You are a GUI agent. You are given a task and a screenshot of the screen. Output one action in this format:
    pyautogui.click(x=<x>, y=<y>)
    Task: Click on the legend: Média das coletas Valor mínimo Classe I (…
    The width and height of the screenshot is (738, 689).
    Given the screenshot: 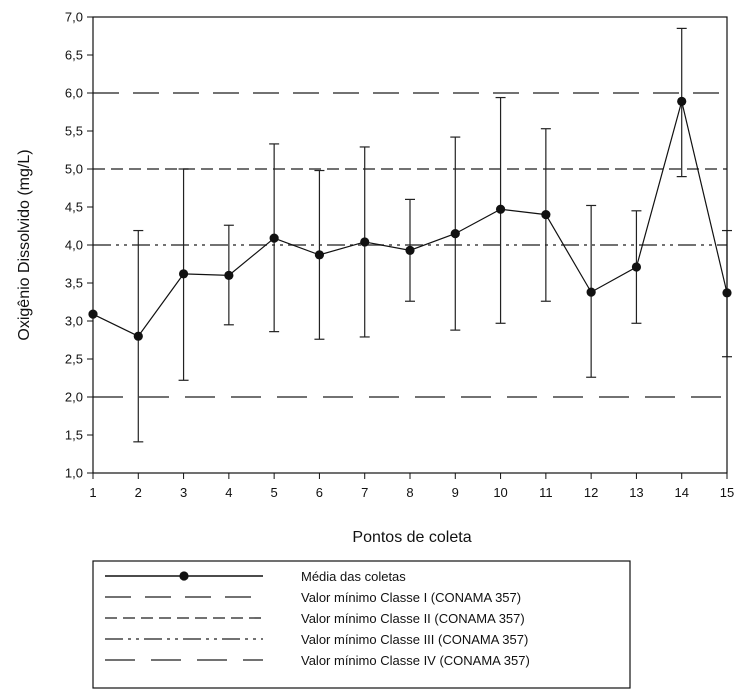 What is the action you would take?
    pyautogui.click(x=361, y=624)
    